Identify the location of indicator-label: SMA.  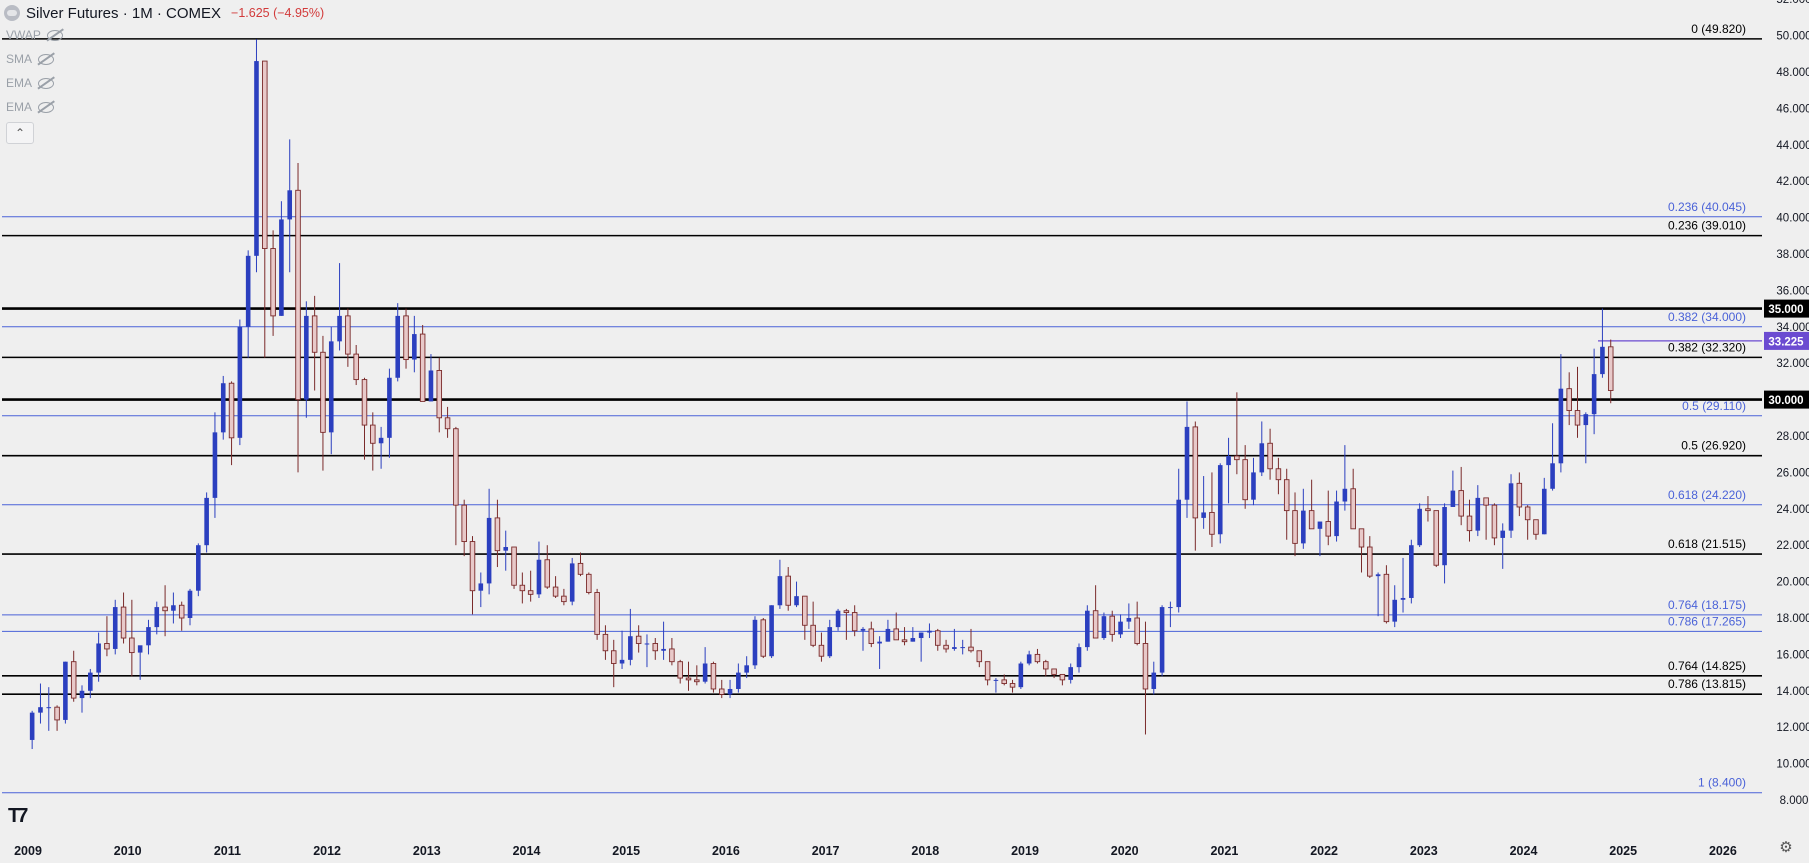
(19, 59).